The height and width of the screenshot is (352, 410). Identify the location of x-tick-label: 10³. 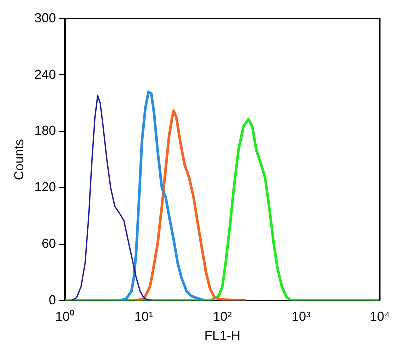
(302, 316).